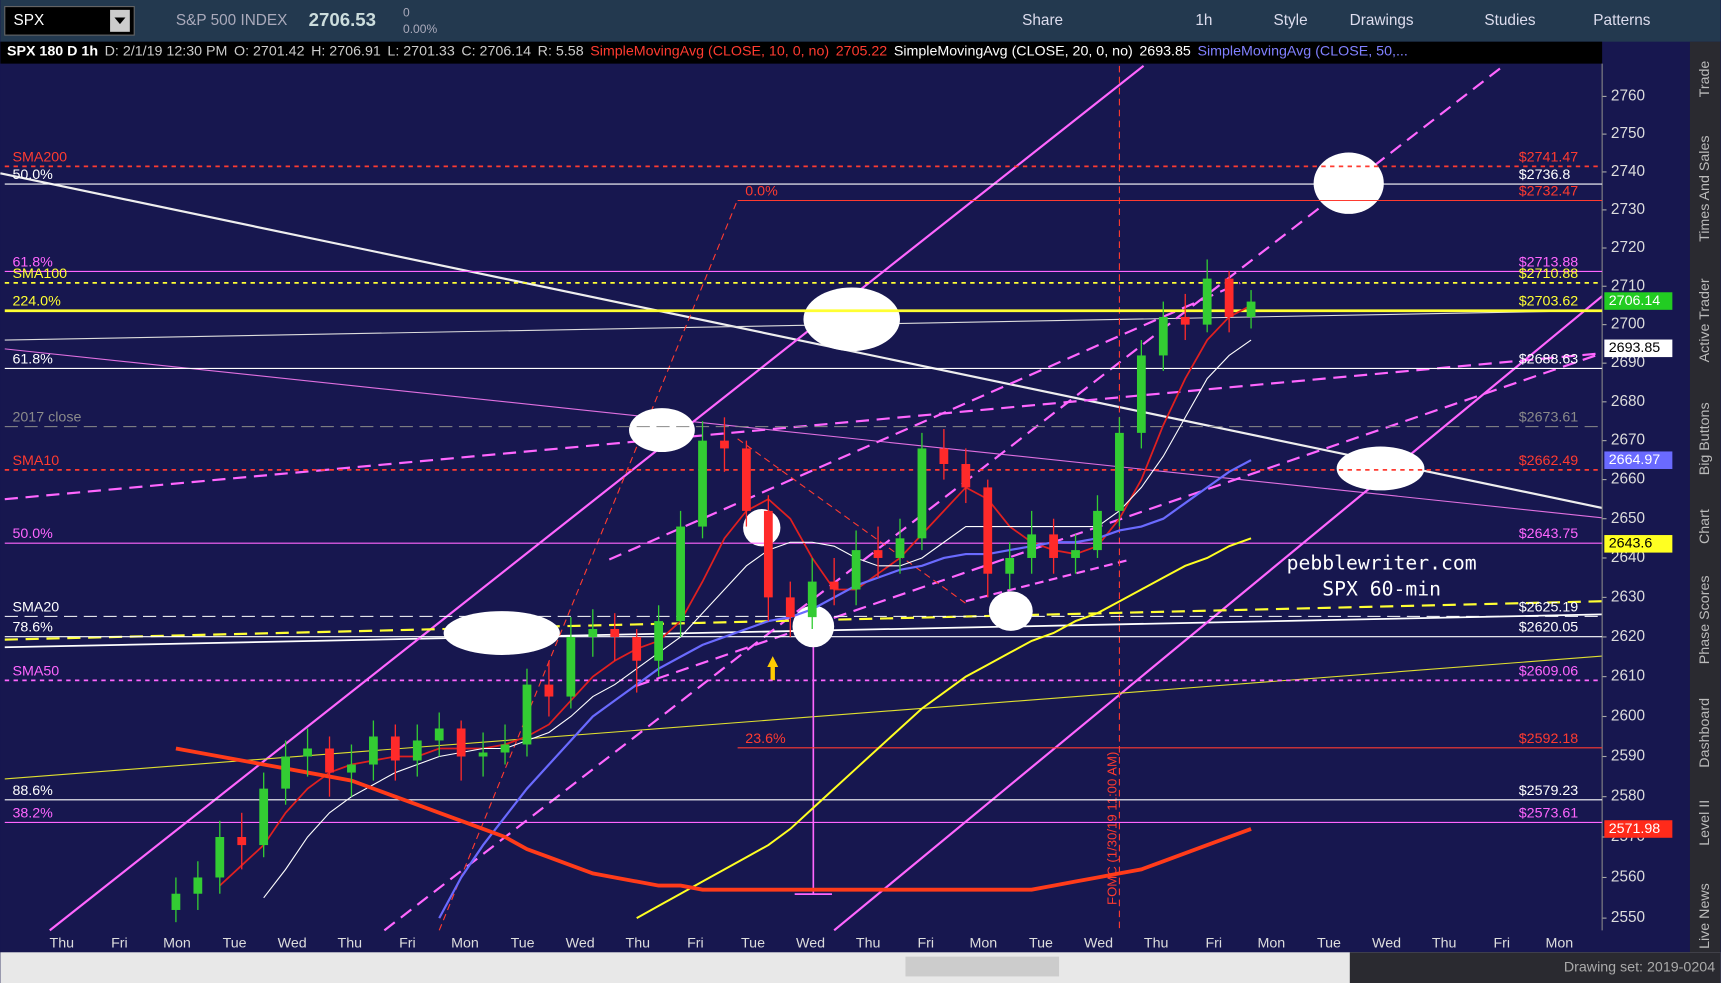 The image size is (1721, 983). I want to click on level-label: 50.0%, so click(32, 534).